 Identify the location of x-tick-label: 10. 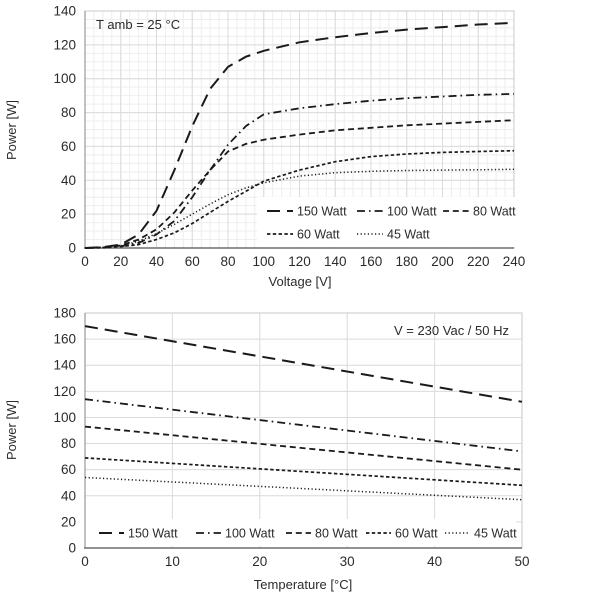
(172, 561).